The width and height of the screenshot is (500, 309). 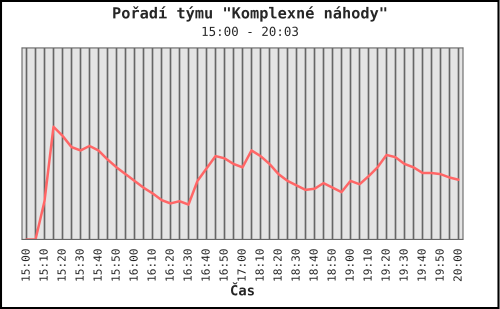 I want to click on x-tick-label: 15:20, so click(x=61, y=265).